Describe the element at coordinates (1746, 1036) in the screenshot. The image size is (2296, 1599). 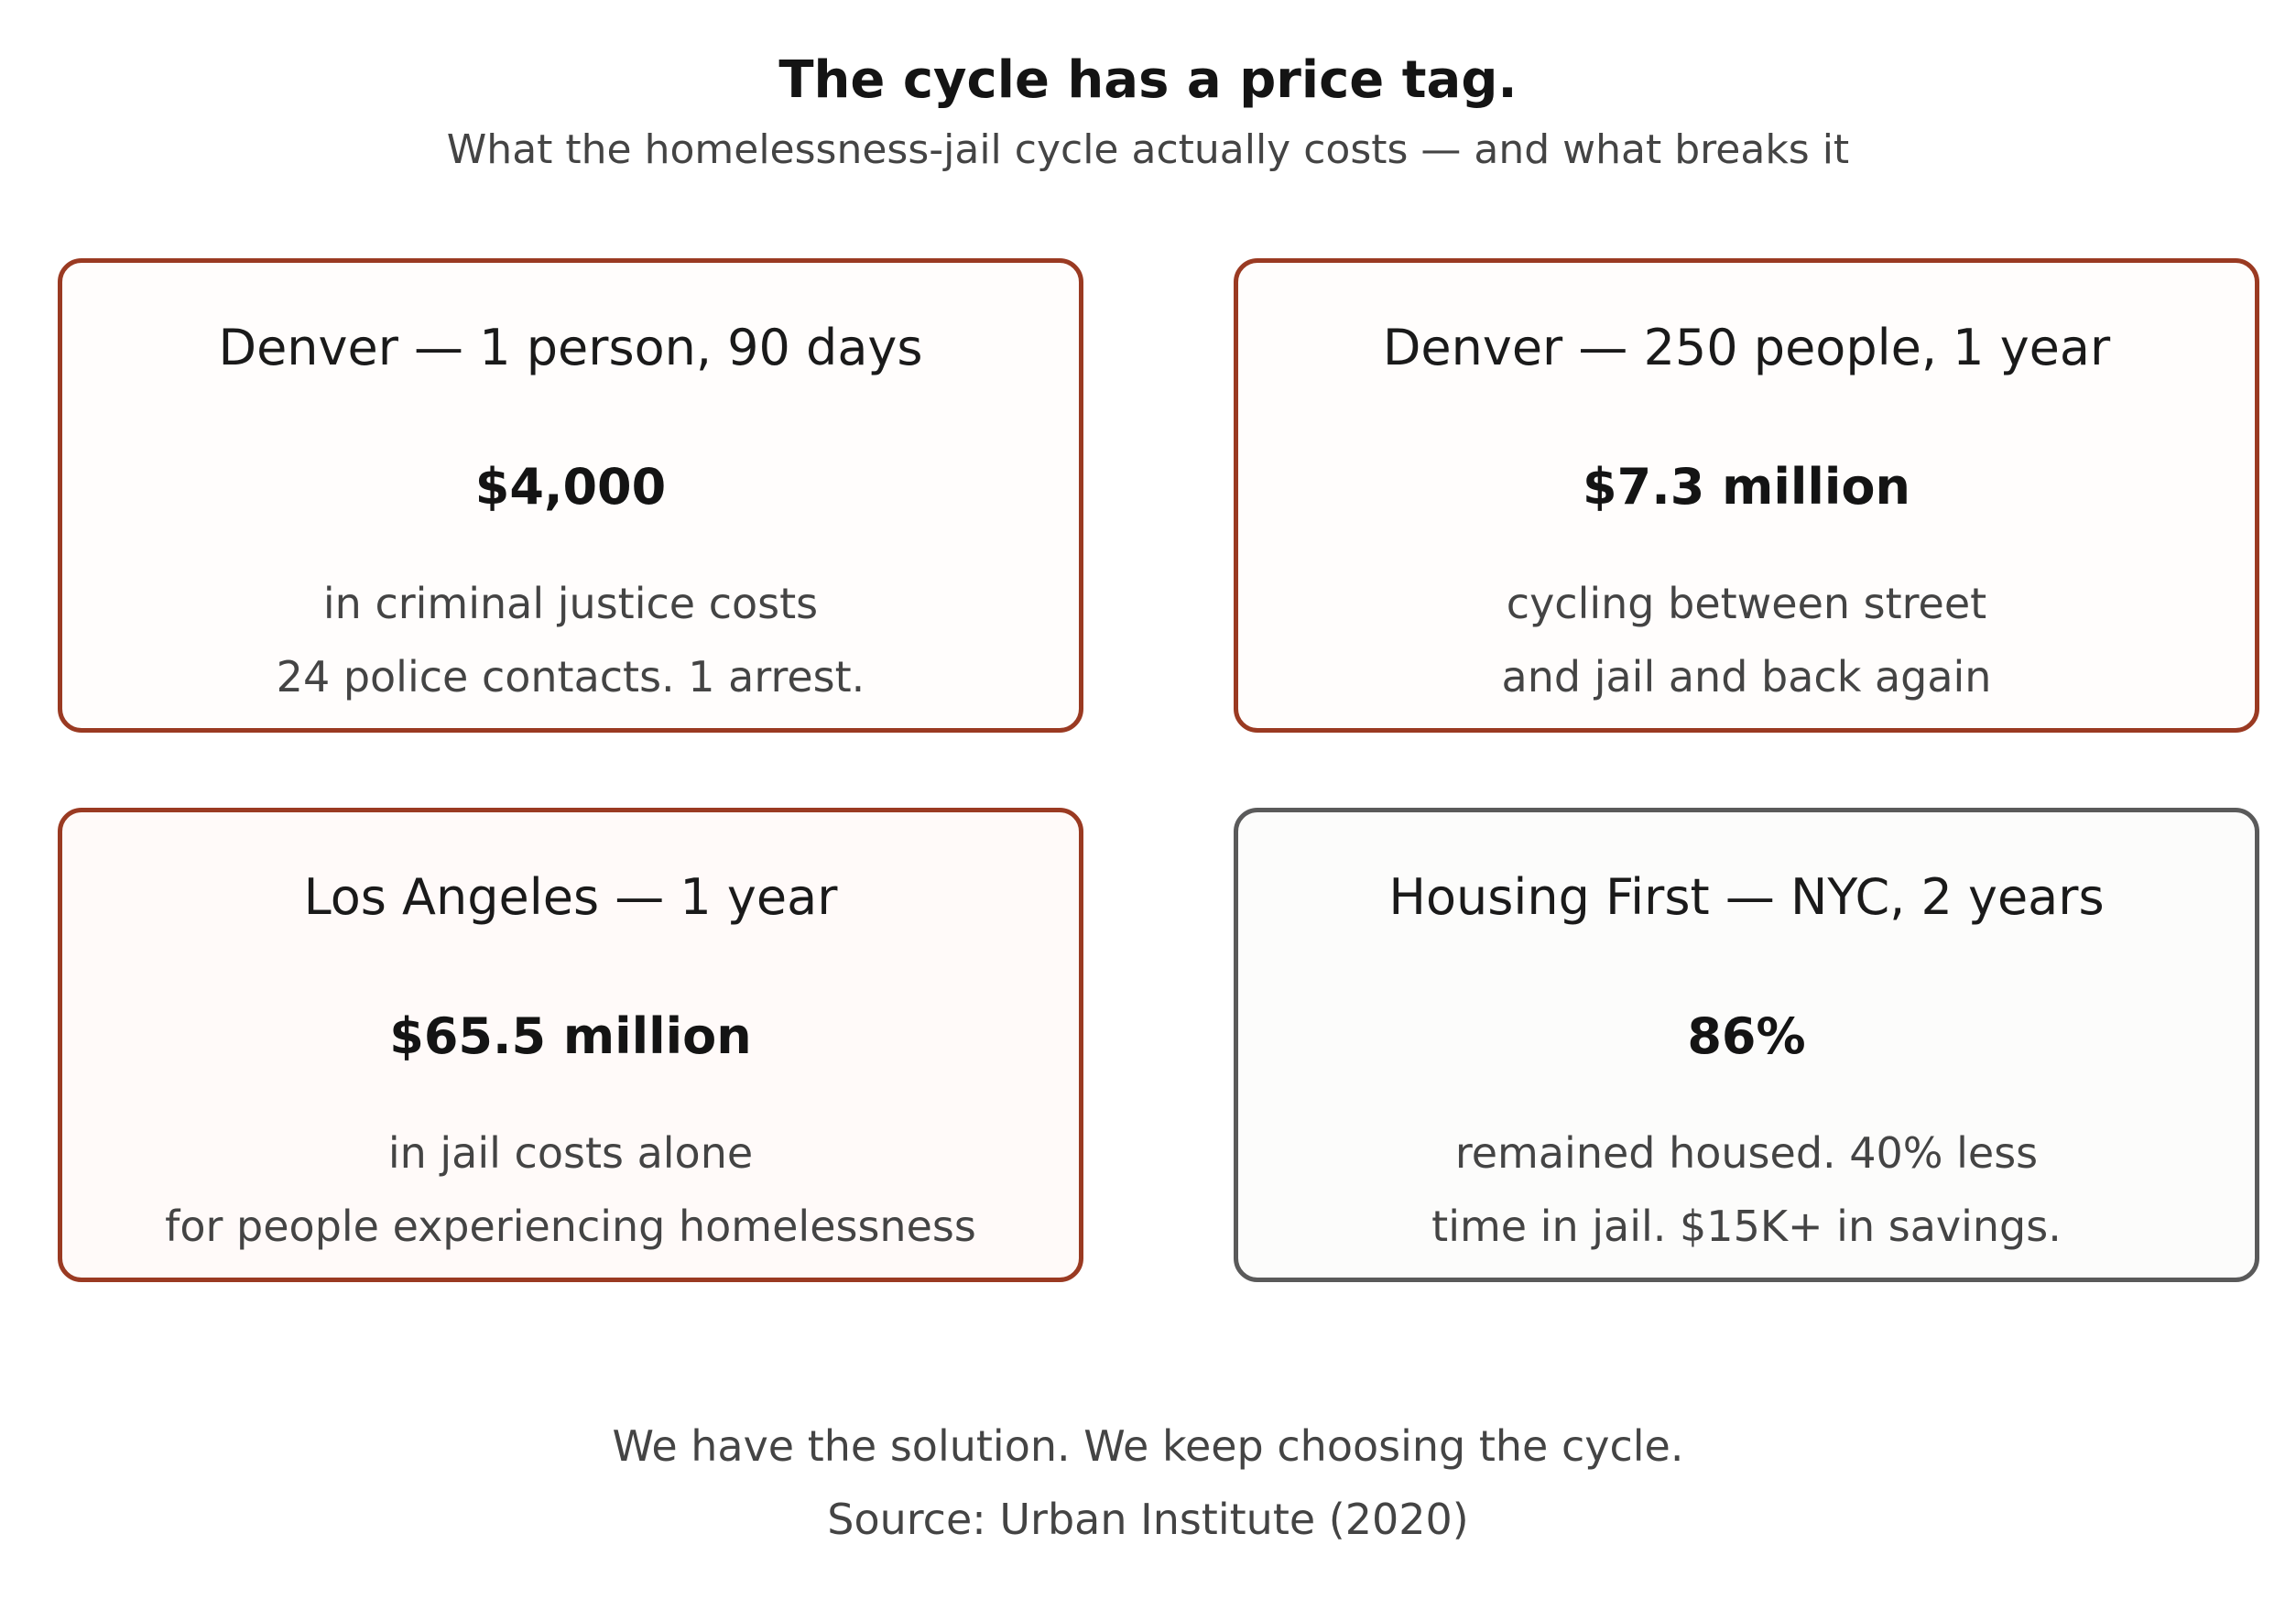
I see `card-value: 86%` at that location.